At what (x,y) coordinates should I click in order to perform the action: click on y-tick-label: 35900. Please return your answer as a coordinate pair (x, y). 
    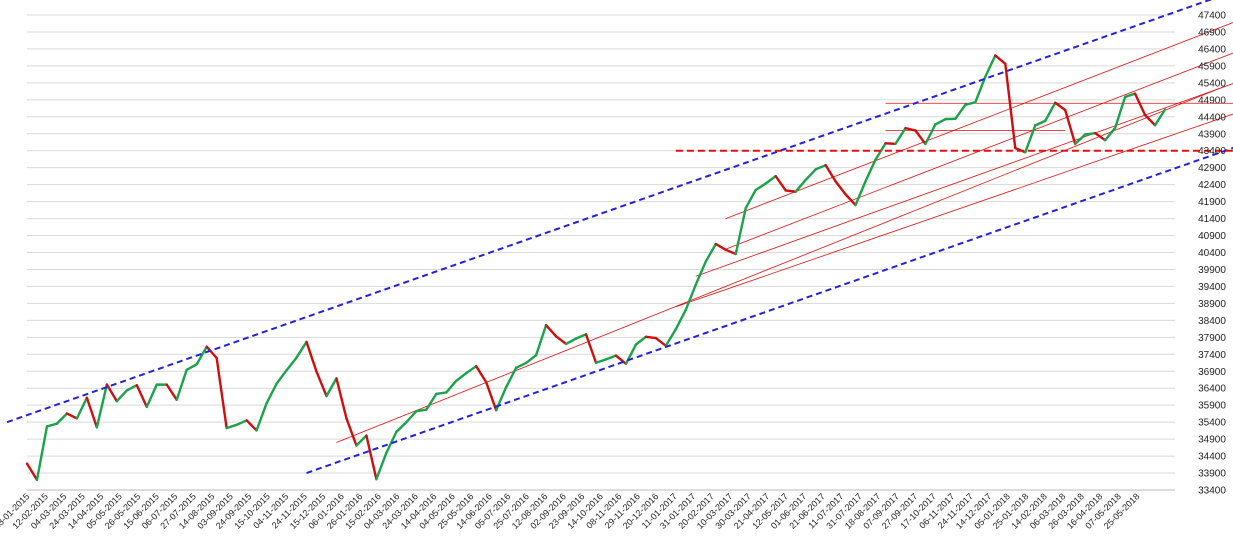
    Looking at the image, I should click on (1212, 406).